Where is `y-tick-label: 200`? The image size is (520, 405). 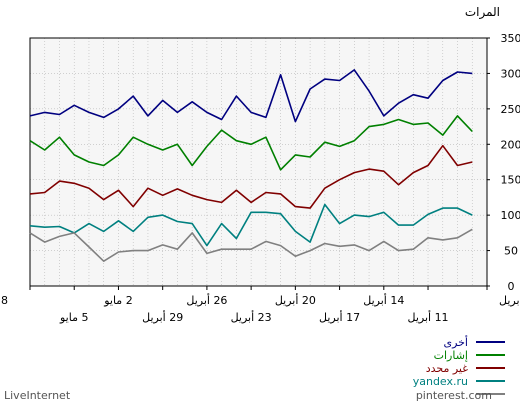 y-tick-label: 200 is located at coordinates (510, 144).